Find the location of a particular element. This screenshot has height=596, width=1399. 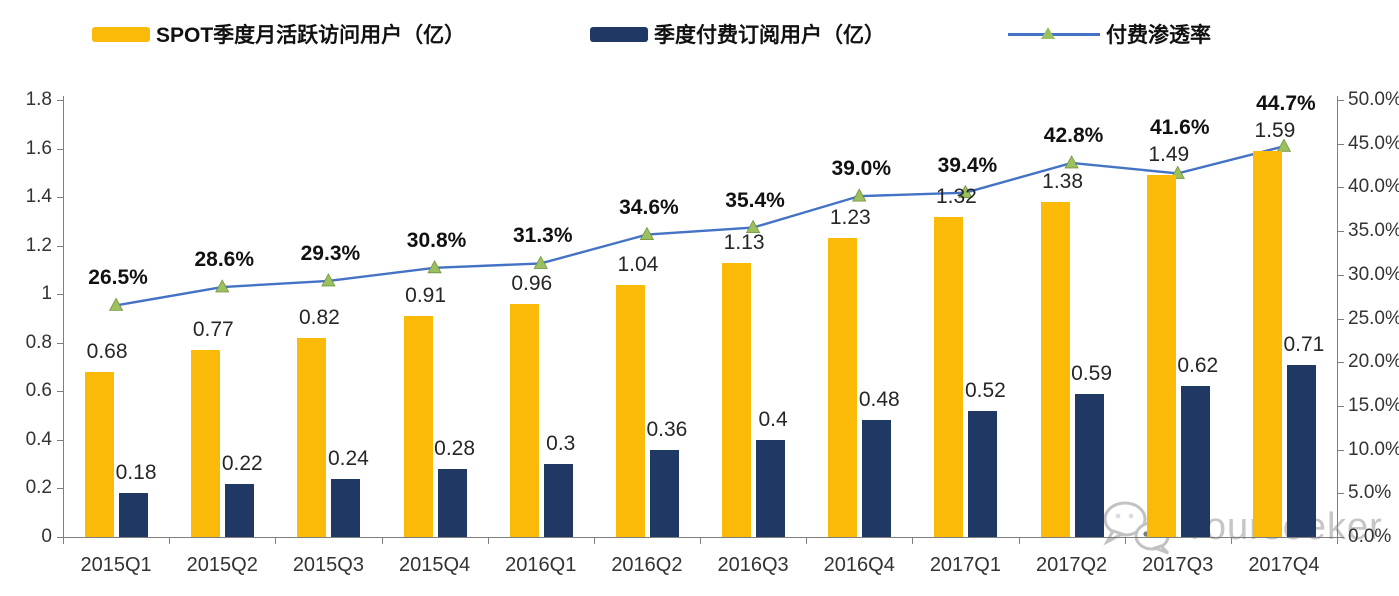

line-marker-2015Q2 is located at coordinates (222, 286).